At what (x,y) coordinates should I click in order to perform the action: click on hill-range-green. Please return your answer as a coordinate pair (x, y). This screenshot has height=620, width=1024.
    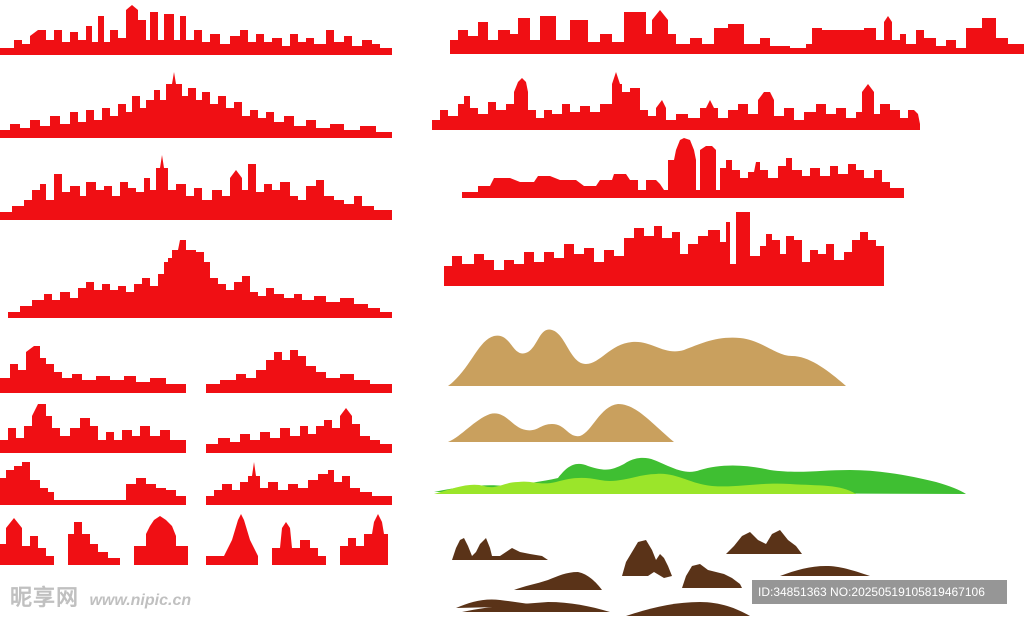
    Looking at the image, I should click on (700, 475).